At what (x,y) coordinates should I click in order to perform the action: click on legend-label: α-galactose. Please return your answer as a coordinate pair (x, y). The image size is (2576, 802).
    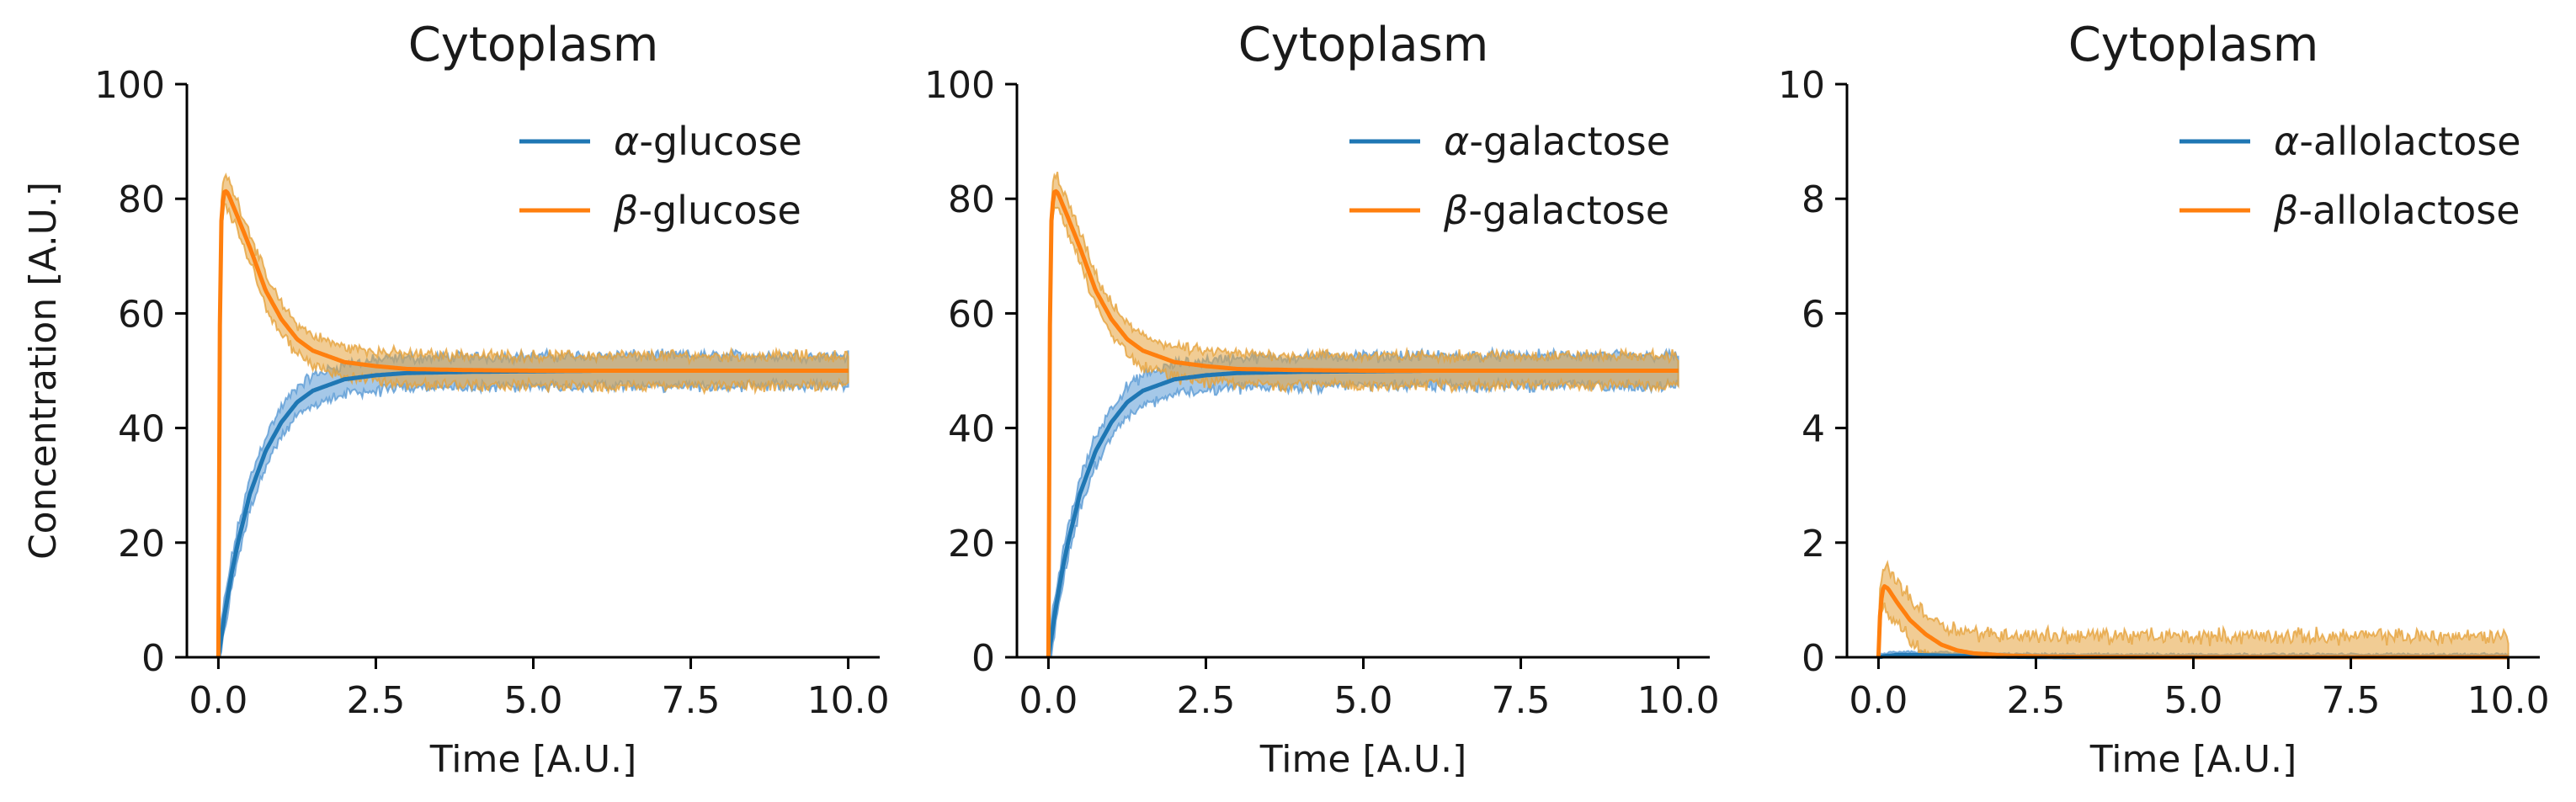
    Looking at the image, I should click on (1557, 141).